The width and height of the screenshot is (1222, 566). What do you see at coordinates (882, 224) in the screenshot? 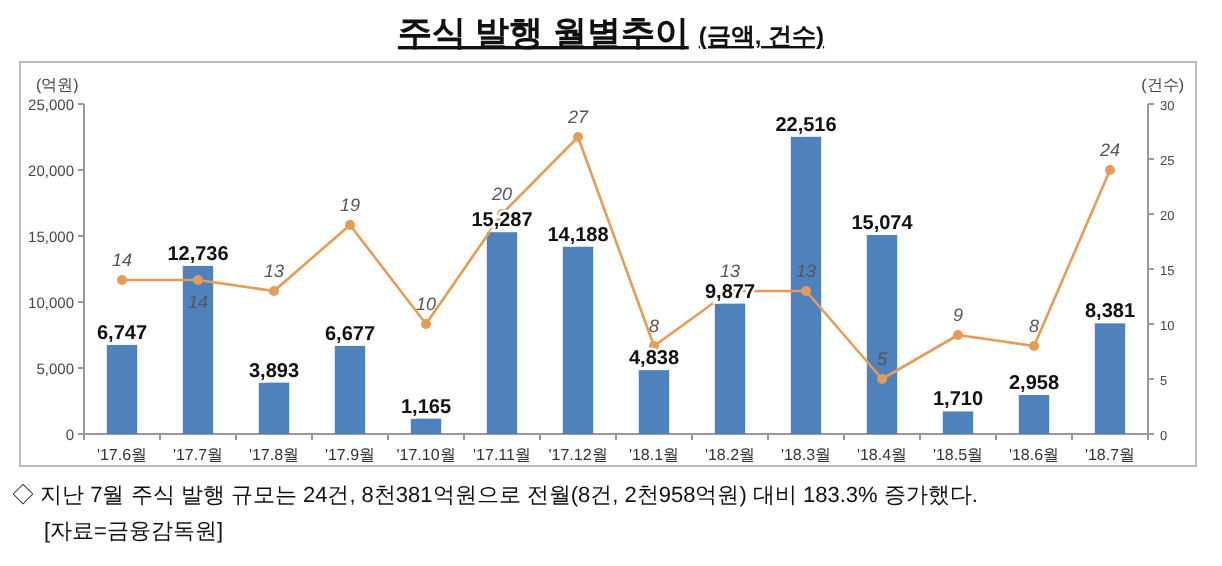
I see `data-label: 15,074` at bounding box center [882, 224].